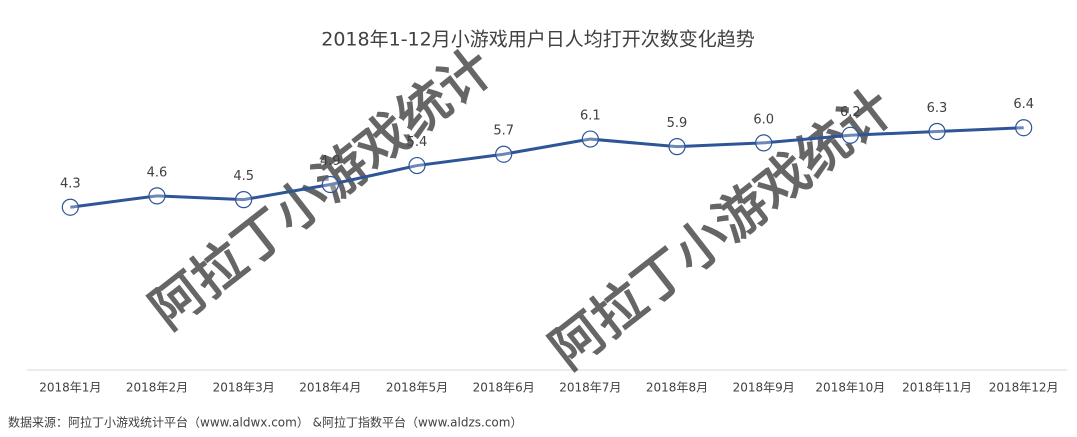 The height and width of the screenshot is (437, 1077). Describe the element at coordinates (244, 388) in the screenshot. I see `x-tick-label: 2018年3月` at that location.